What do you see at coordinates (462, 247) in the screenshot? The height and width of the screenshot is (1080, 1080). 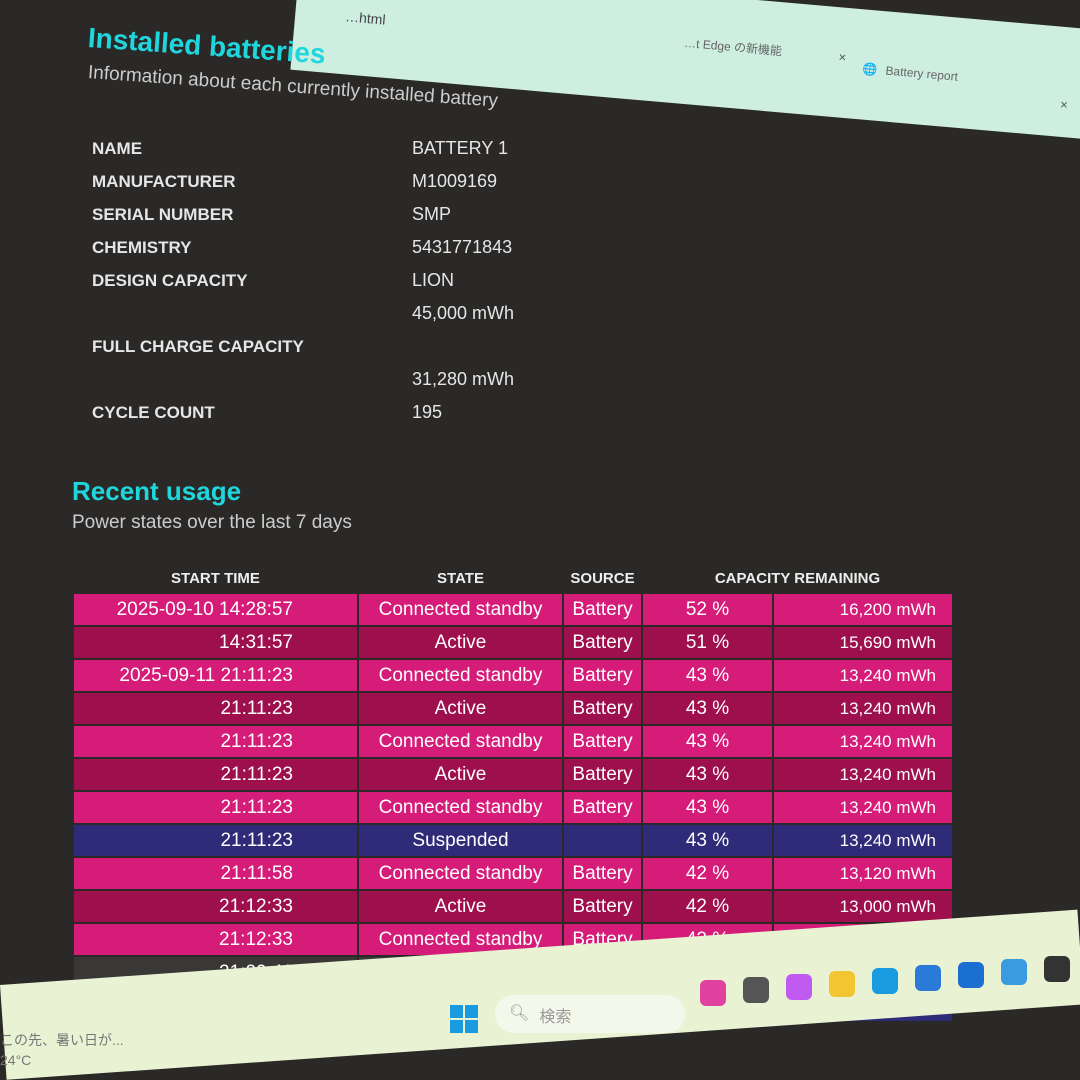 I see `field-value: 5431771843` at bounding box center [462, 247].